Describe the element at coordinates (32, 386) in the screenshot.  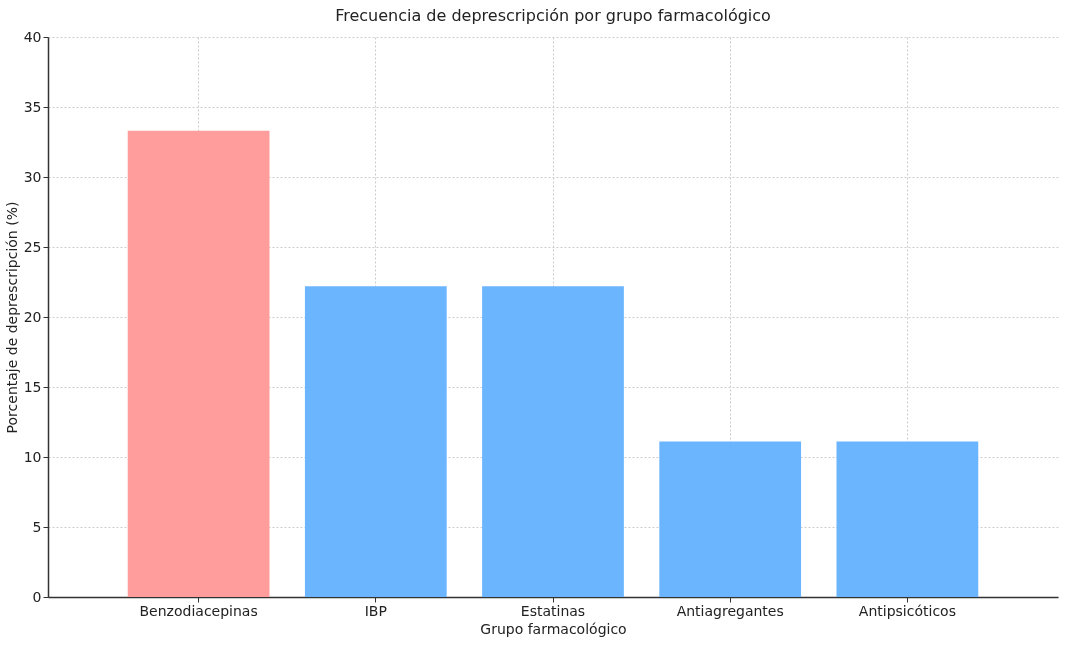
I see `y-tick-label: 15` at that location.